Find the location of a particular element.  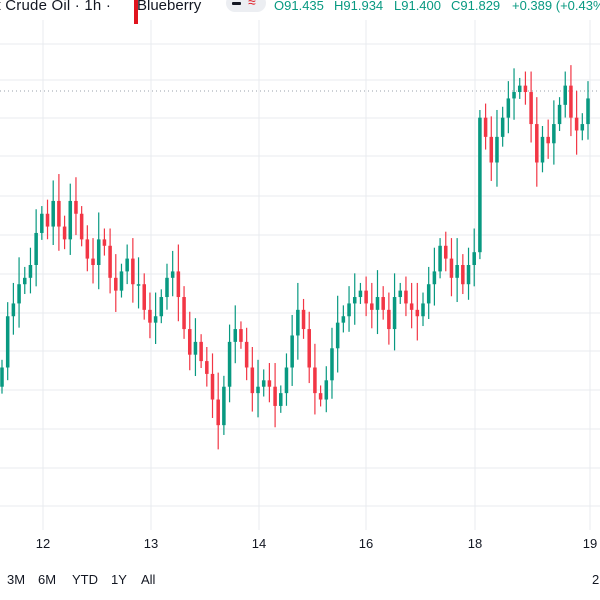

ohlc-close-value: 91.829 is located at coordinates (480, 6).